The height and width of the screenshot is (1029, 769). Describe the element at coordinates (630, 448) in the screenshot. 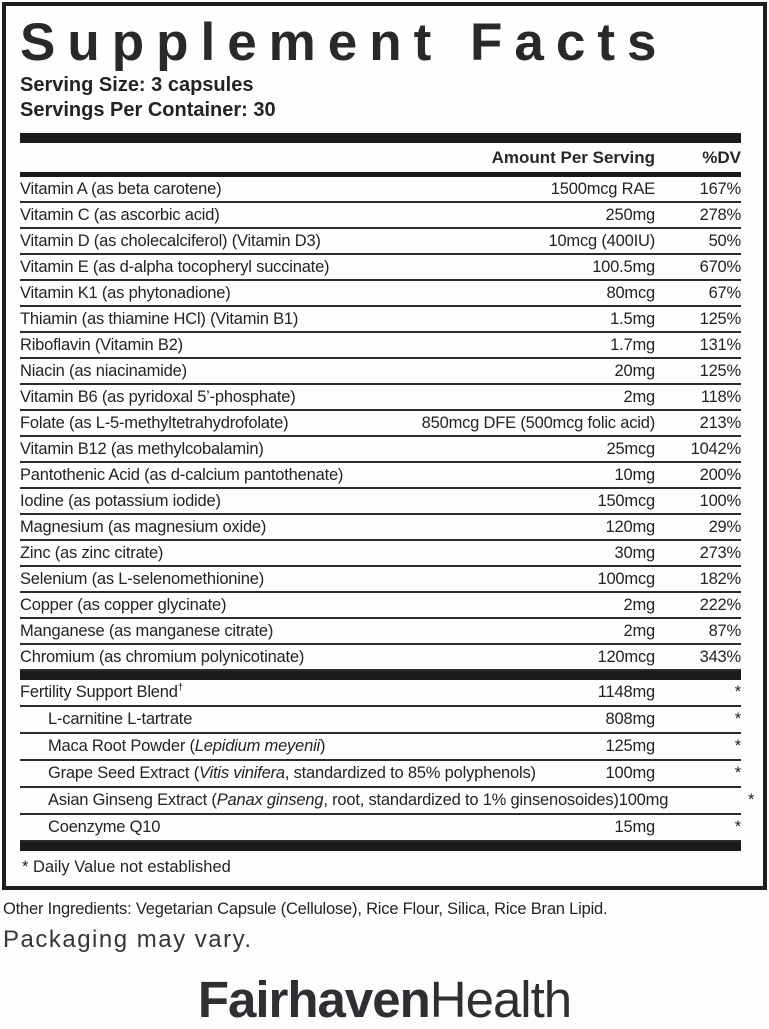

I see `nutrient-amount: 25mcg` at that location.